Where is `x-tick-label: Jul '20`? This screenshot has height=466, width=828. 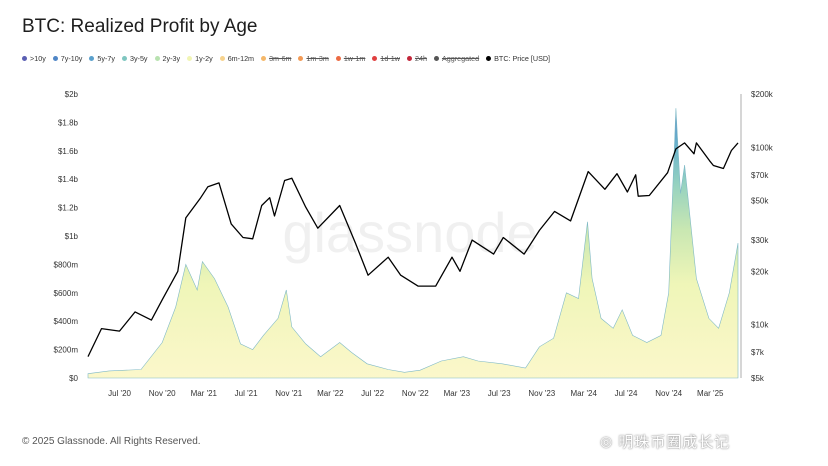 x-tick-label: Jul '20 is located at coordinates (119, 393).